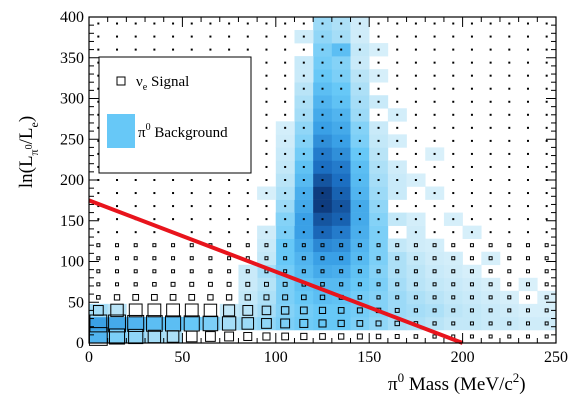 This screenshot has height=395, width=578. I want to click on x-tick-label: 200, so click(463, 357).